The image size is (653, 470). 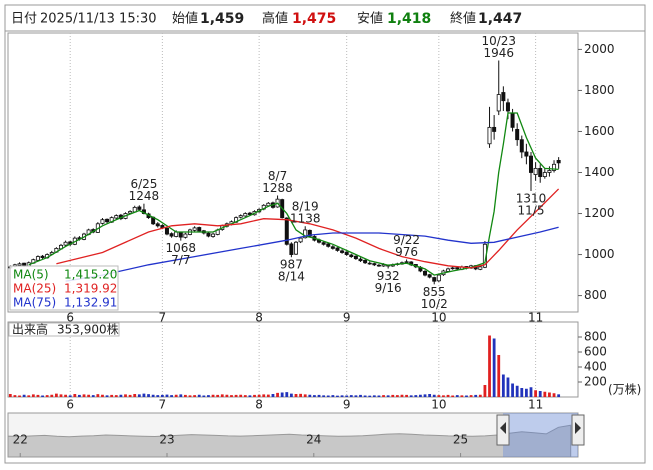 What do you see at coordinates (305, 207) in the screenshot?
I see `annotation-date: 8/19` at bounding box center [305, 207].